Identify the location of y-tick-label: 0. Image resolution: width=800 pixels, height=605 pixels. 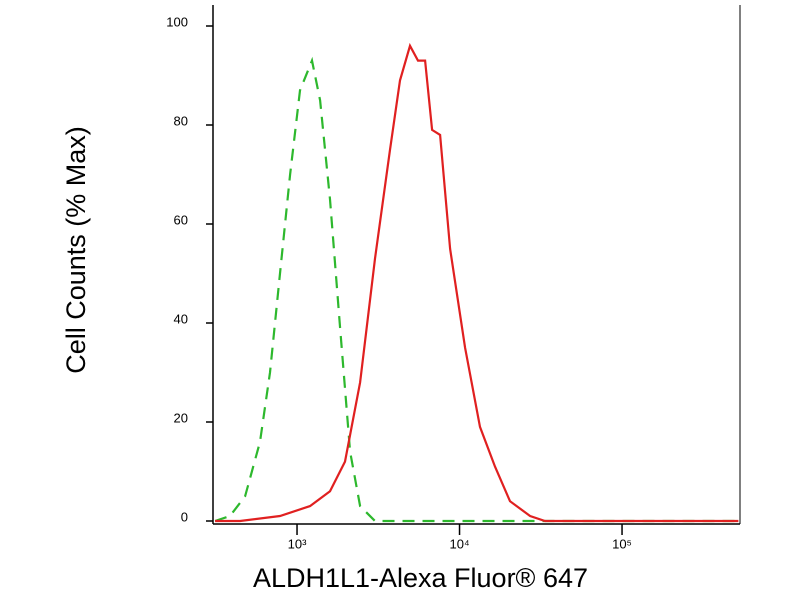
(184, 516).